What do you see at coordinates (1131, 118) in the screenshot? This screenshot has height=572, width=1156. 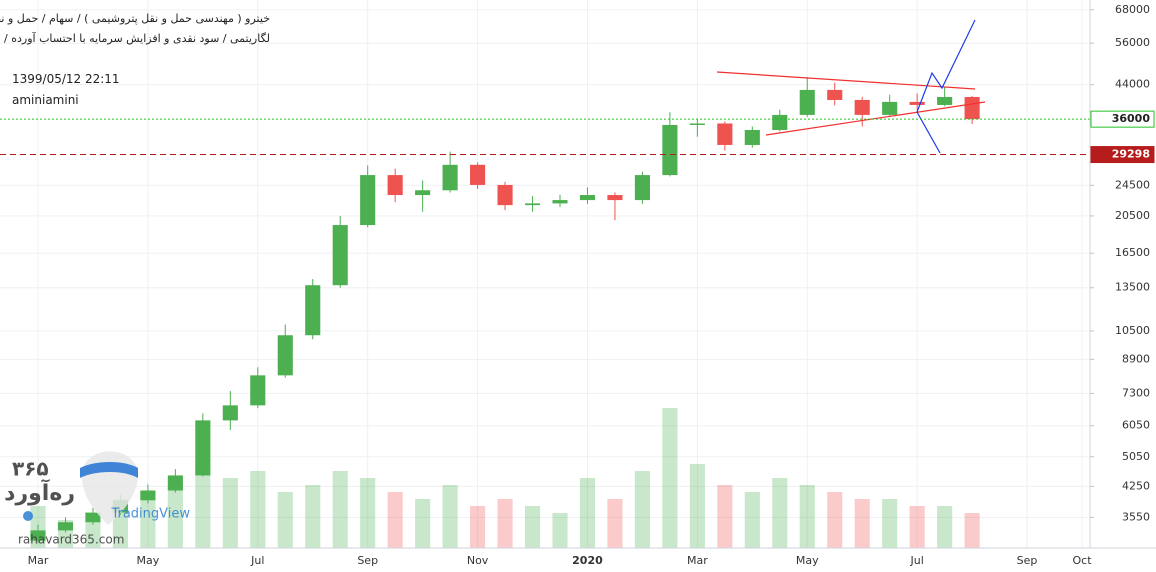 I see `price-label: 36000` at bounding box center [1131, 118].